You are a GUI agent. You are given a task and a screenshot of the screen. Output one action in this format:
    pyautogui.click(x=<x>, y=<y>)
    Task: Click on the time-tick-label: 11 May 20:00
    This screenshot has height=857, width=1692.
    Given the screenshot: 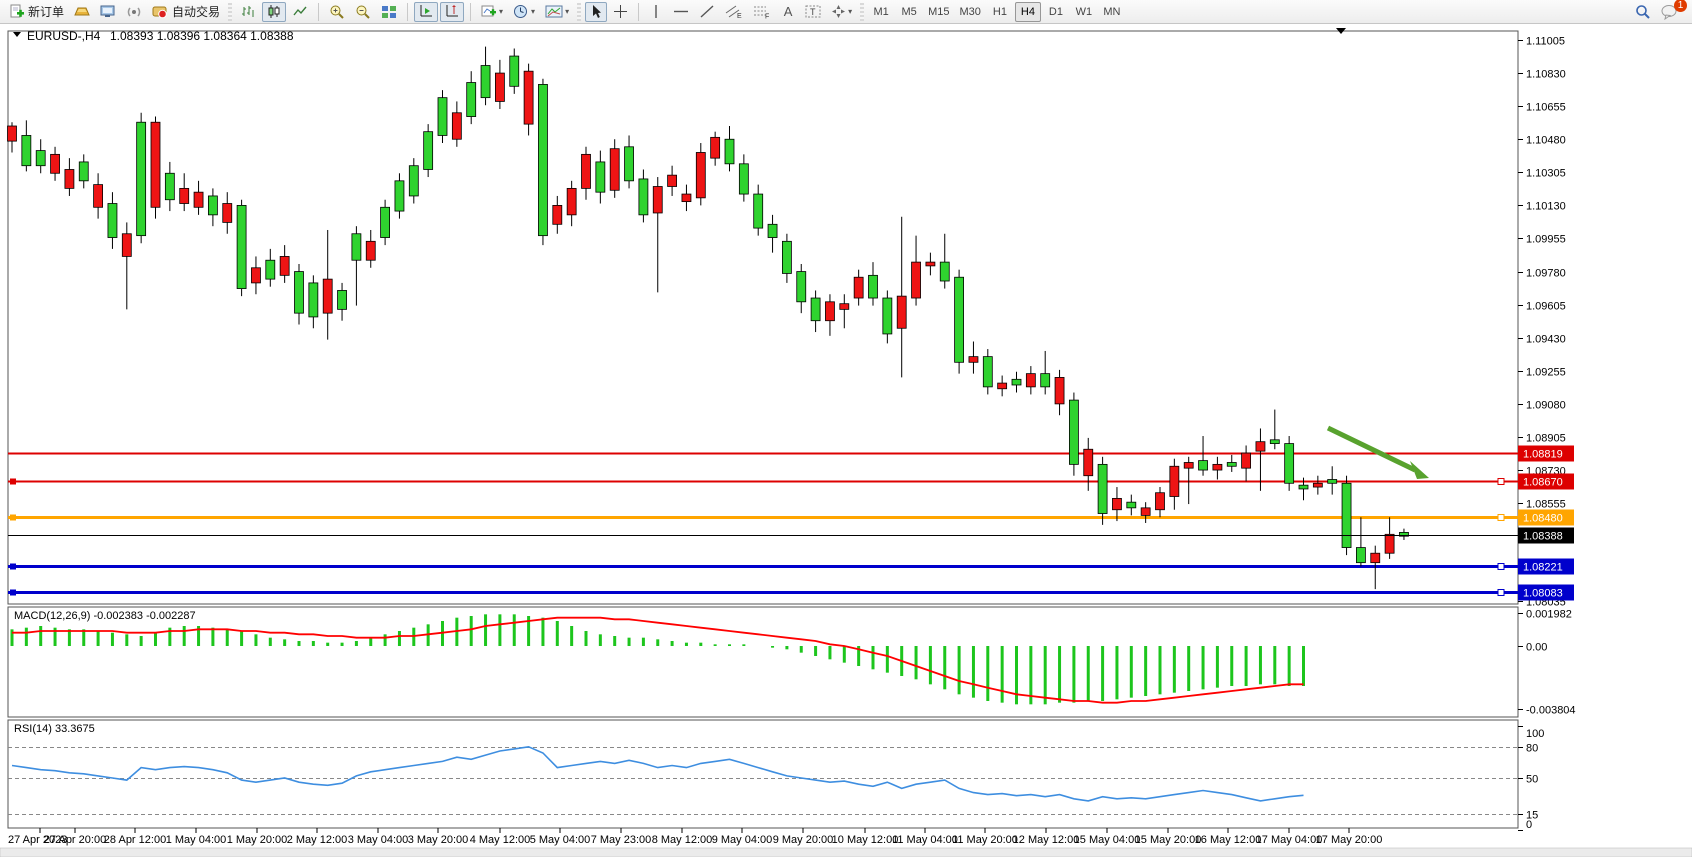 What is the action you would take?
    pyautogui.click(x=985, y=840)
    